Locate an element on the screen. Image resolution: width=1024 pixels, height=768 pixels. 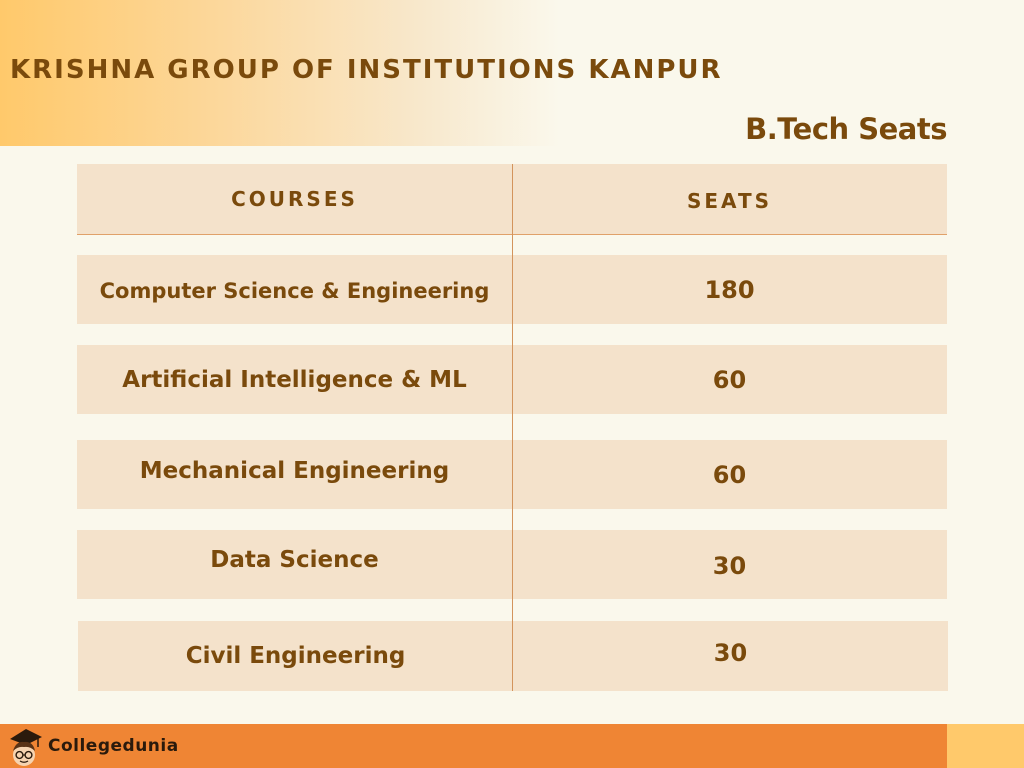
seat-count: 180 is located at coordinates (729, 289).